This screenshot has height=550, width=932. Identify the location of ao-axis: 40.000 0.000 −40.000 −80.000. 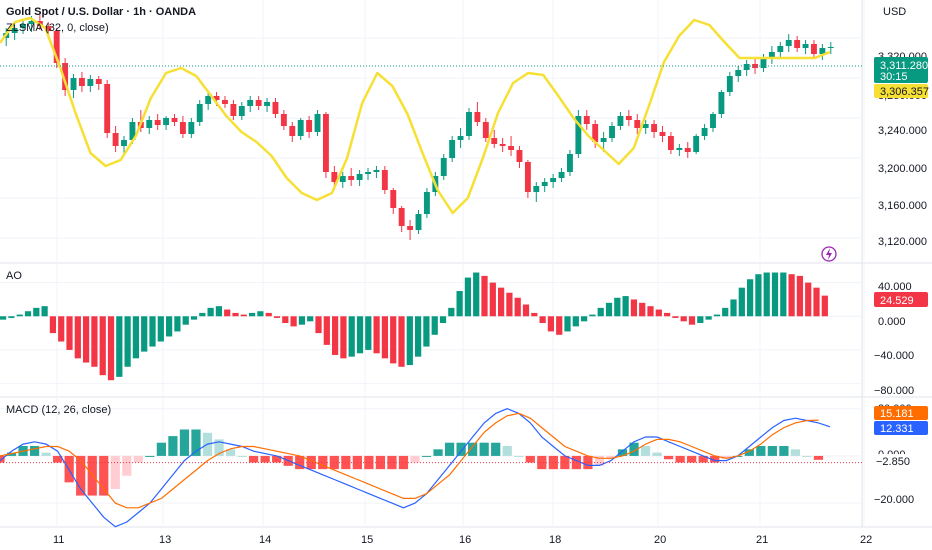
(894, 339).